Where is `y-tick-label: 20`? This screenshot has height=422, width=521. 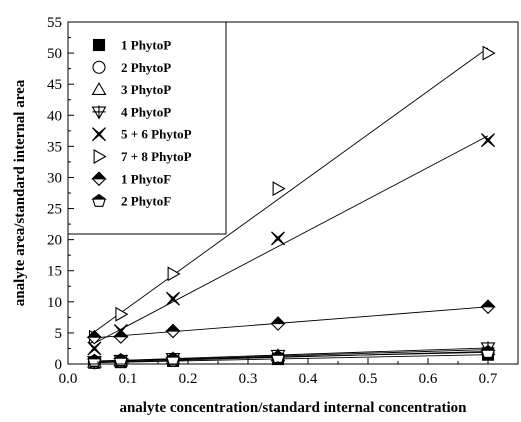
y-tick-label: 20 is located at coordinates (54, 241).